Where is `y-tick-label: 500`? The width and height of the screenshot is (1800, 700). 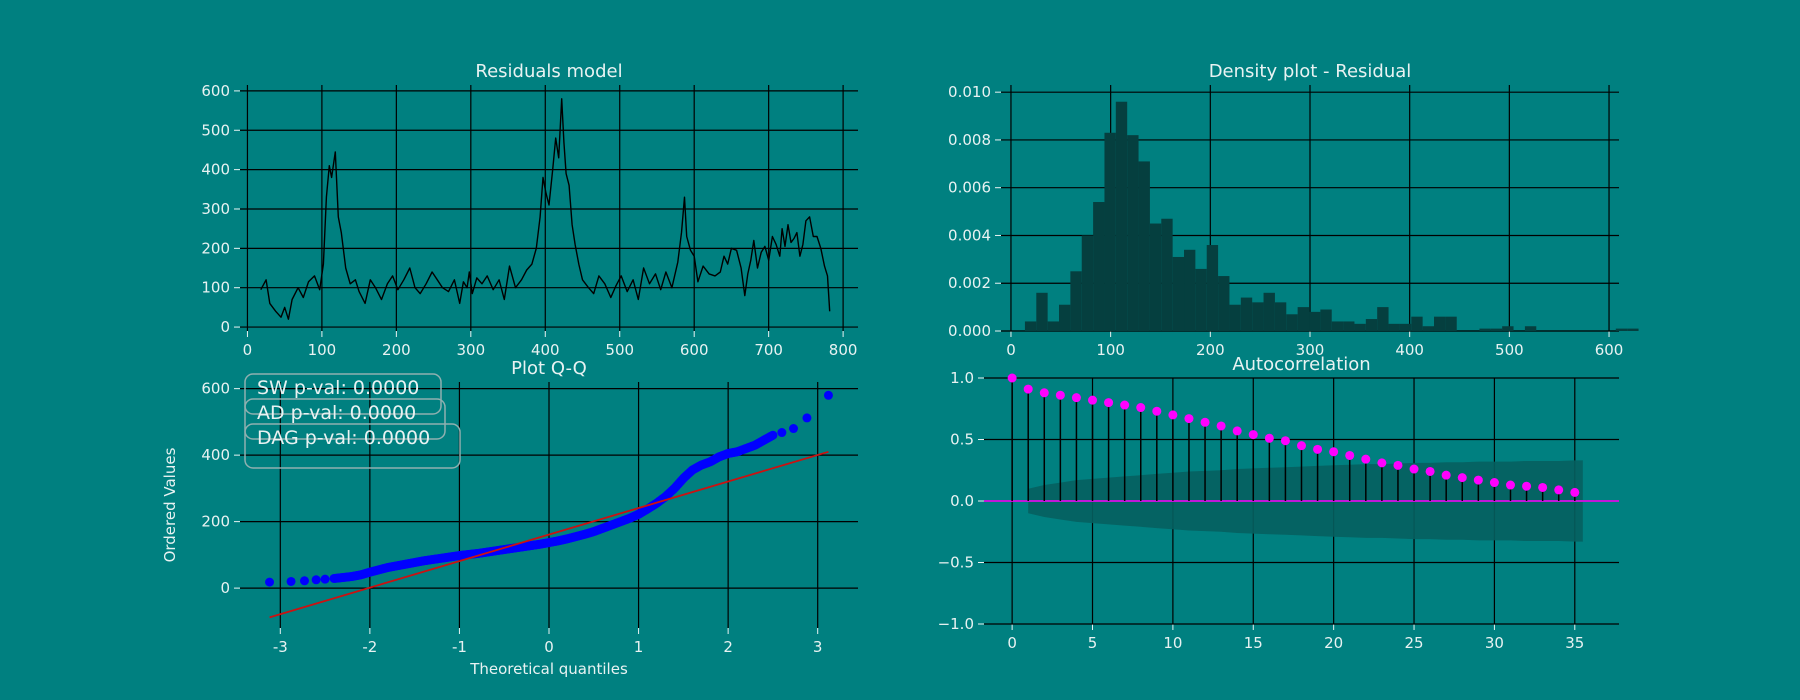
y-tick-label: 500 is located at coordinates (215, 130).